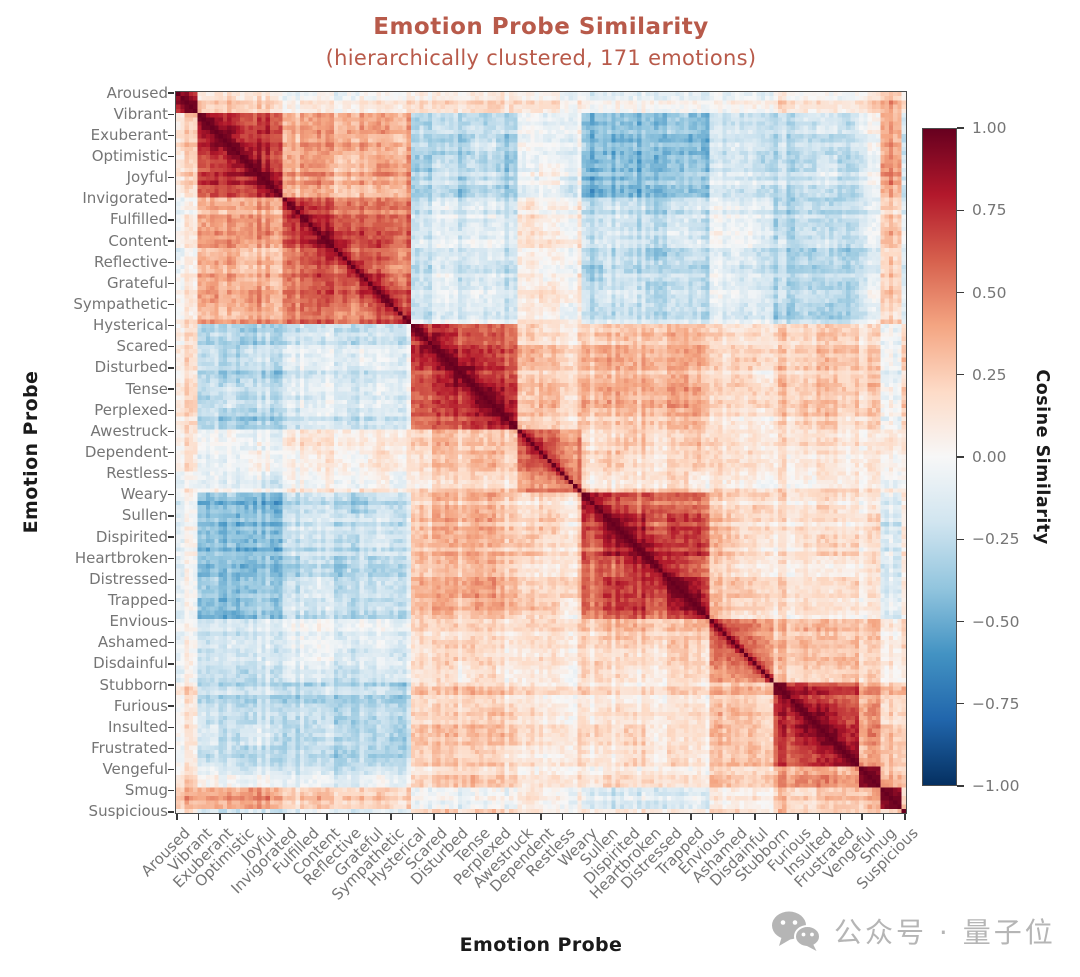  I want to click on y-tick-label: Heartbroken, so click(121, 557).